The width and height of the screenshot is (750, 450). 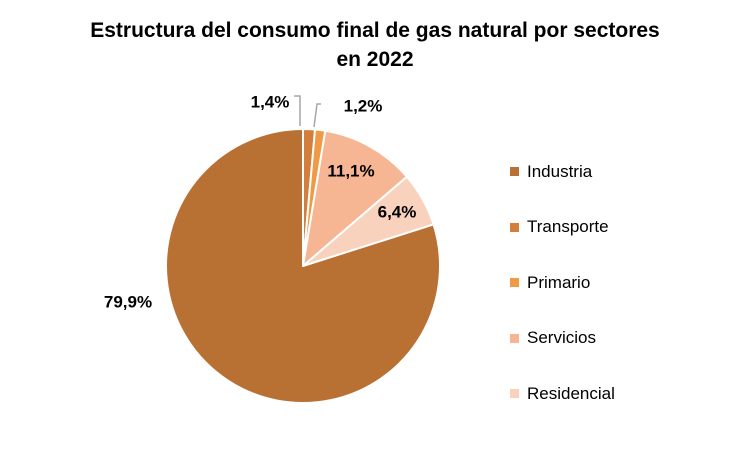 What do you see at coordinates (350, 170) in the screenshot?
I see `data-label-servicios: 11,1%` at bounding box center [350, 170].